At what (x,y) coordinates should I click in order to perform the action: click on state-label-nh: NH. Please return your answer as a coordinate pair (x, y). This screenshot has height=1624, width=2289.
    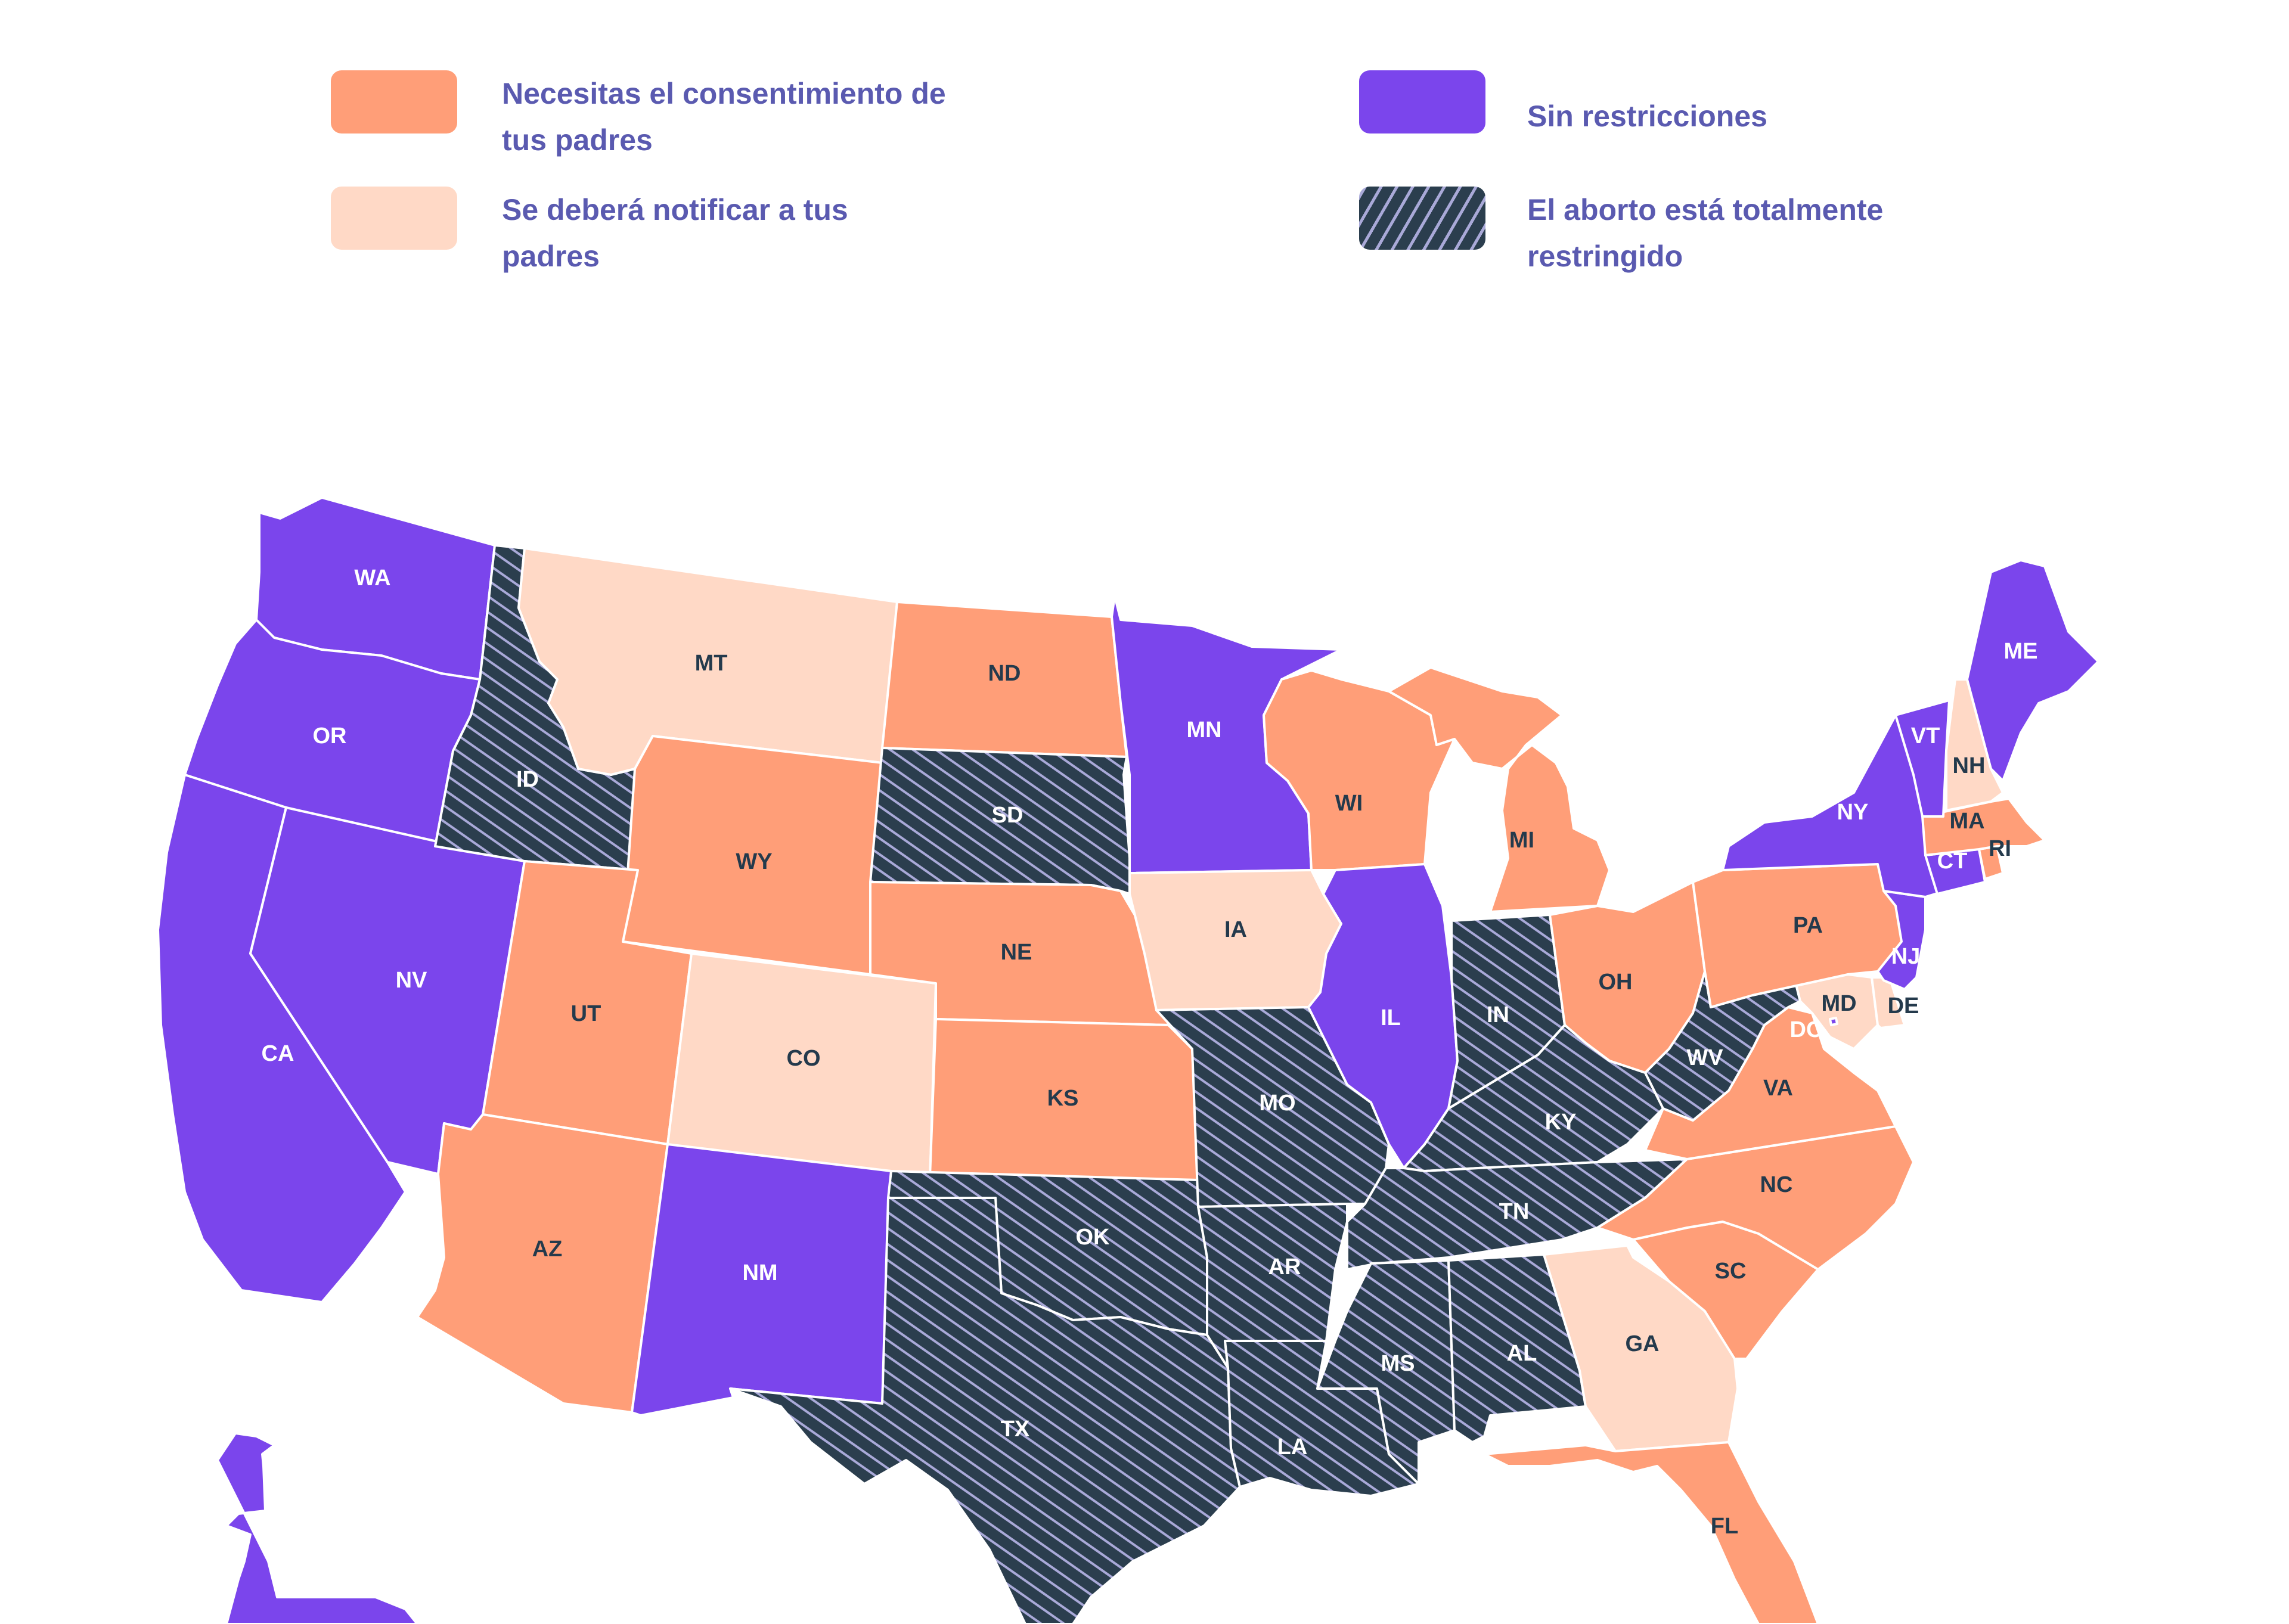
    Looking at the image, I should click on (1969, 765).